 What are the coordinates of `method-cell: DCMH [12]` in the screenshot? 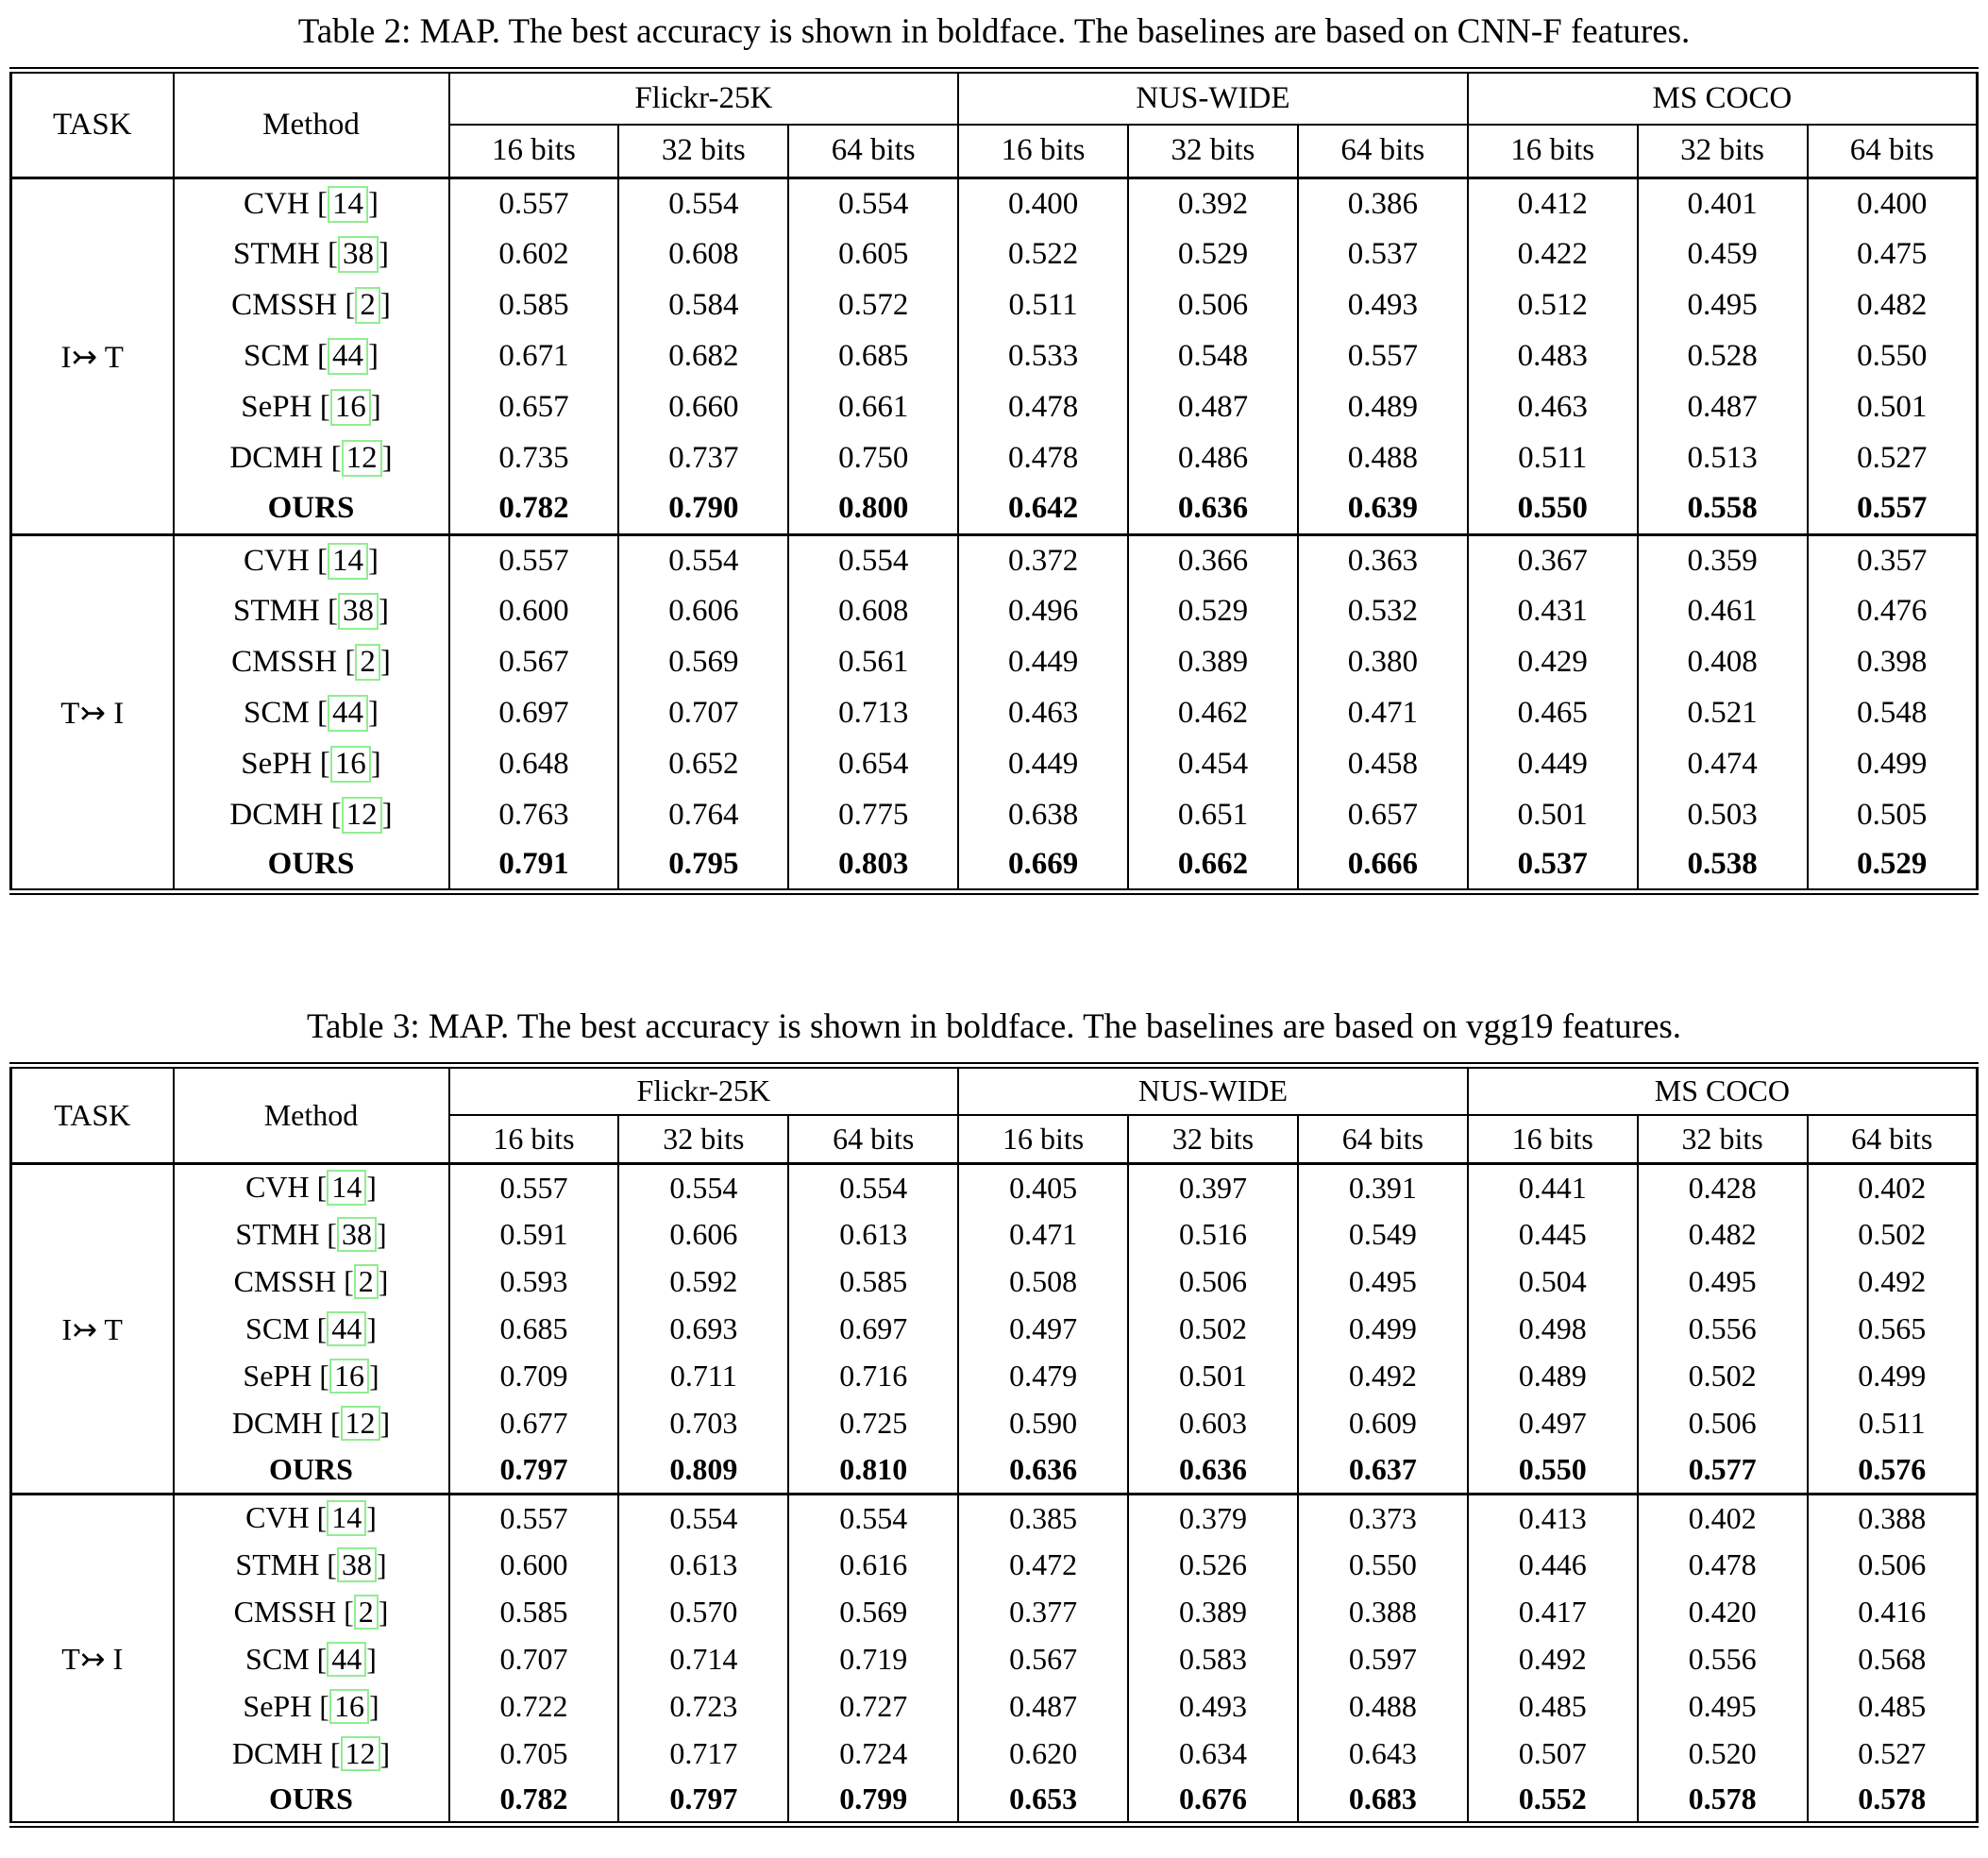 It's located at (311, 1423).